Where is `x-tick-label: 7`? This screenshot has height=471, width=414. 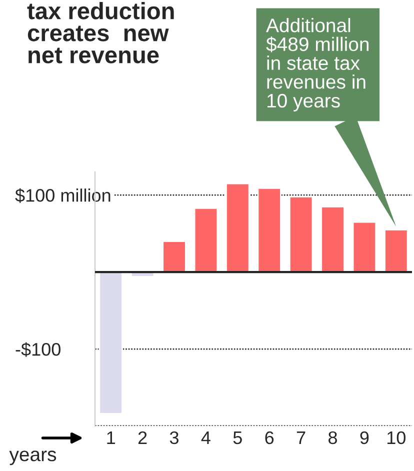
x-tick-label: 7 is located at coordinates (301, 438).